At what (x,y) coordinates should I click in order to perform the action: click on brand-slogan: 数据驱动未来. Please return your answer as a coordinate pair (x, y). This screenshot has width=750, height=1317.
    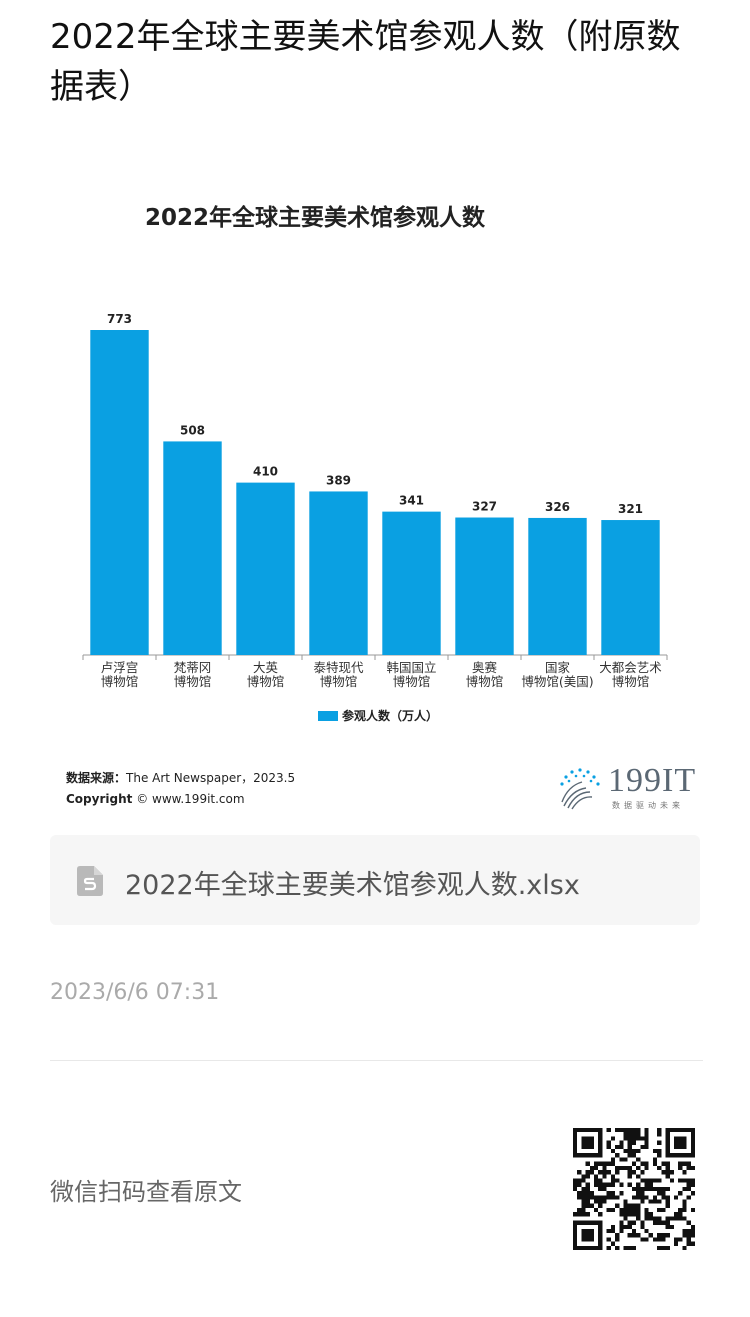
    Looking at the image, I should click on (648, 805).